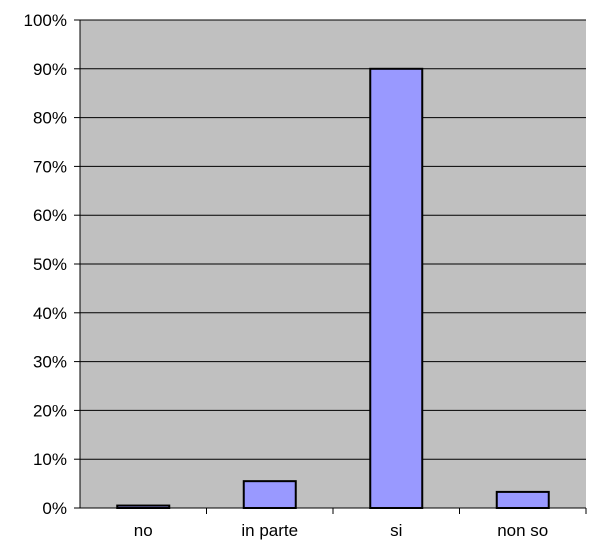  What do you see at coordinates (45, 20) in the screenshot?
I see `y-tick-label: 100%` at bounding box center [45, 20].